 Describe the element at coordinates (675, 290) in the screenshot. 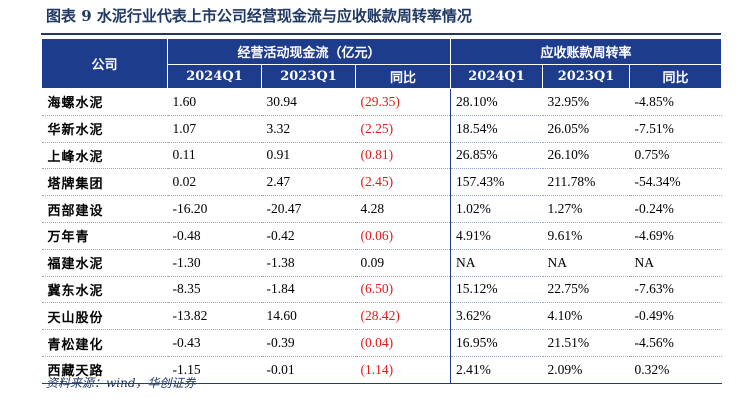

I see `turnover-yoy-cell: -7.63%` at that location.